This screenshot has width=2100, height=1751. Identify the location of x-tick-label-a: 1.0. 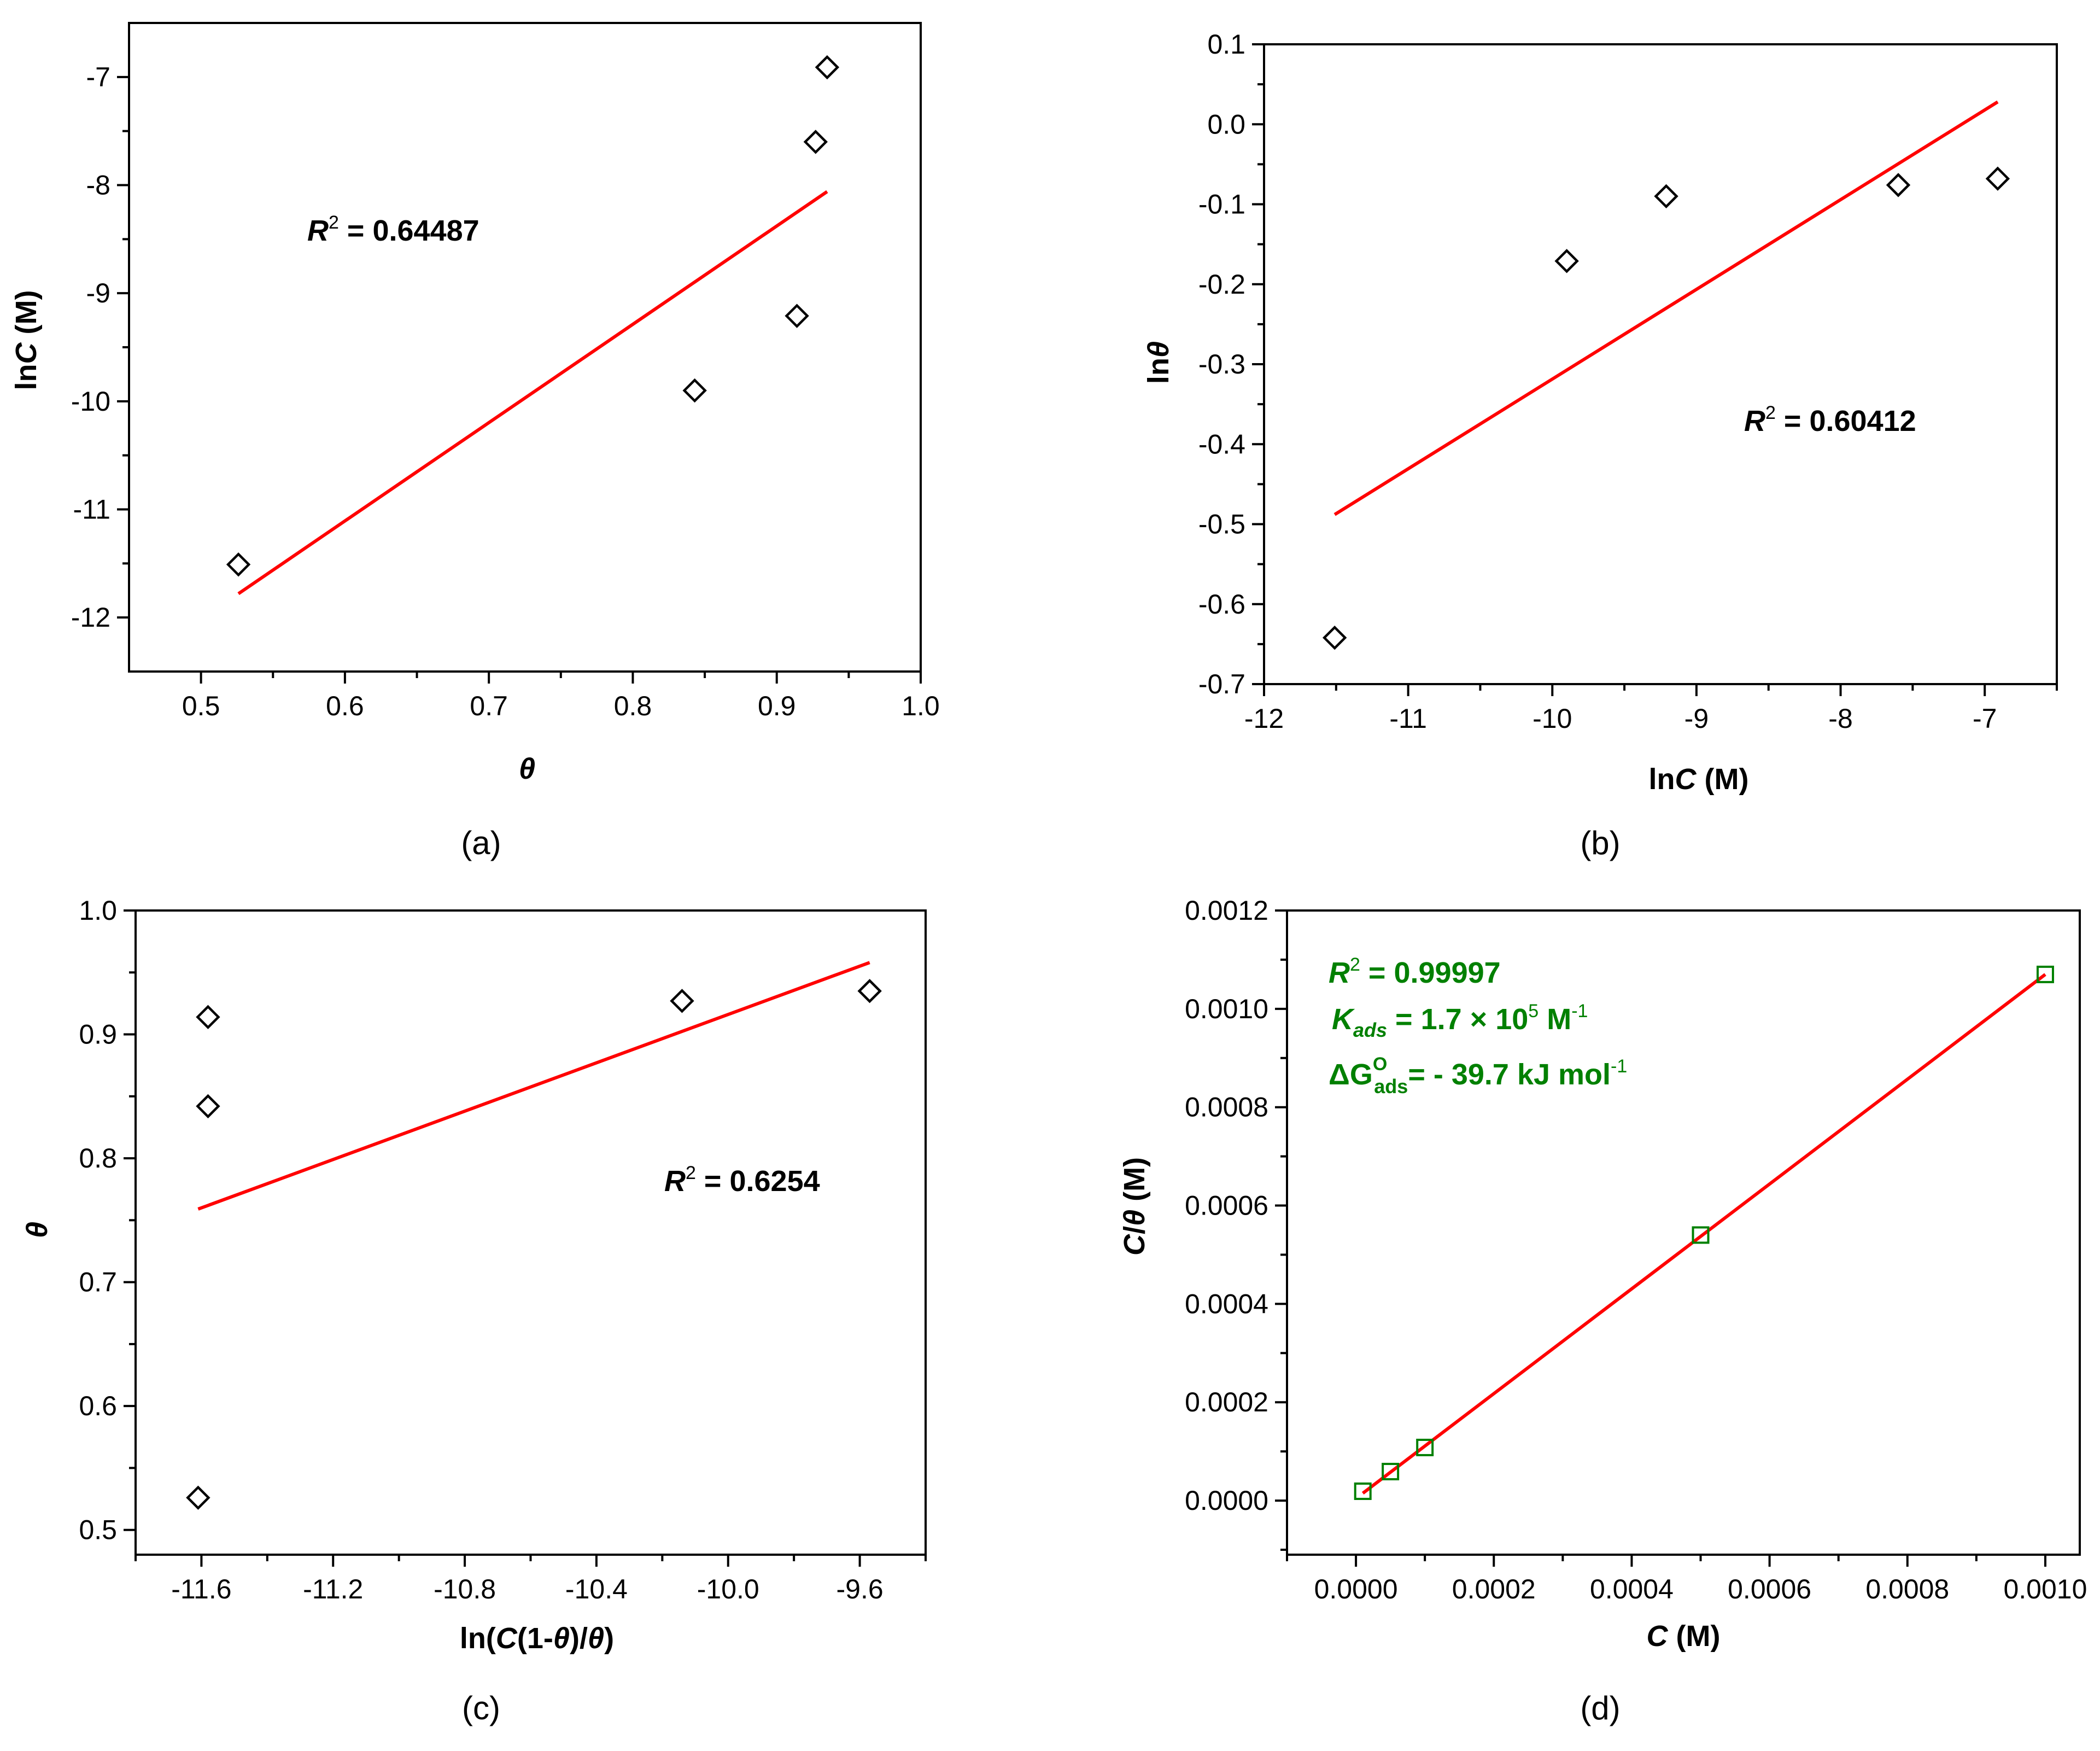
(921, 706).